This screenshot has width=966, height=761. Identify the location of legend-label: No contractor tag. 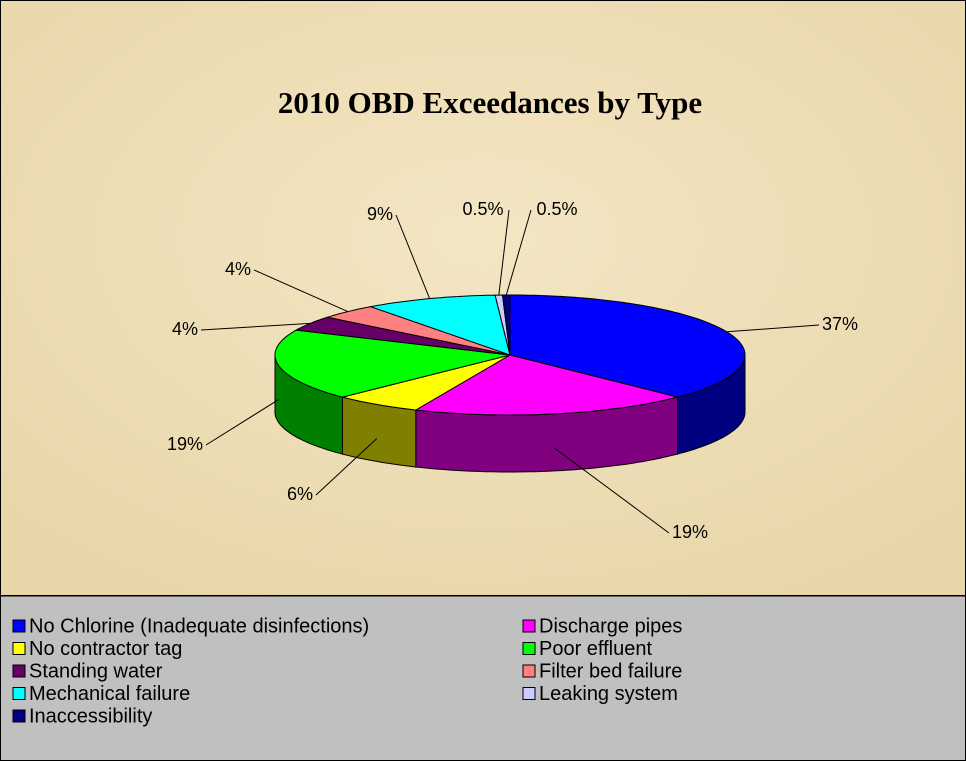
(105, 649).